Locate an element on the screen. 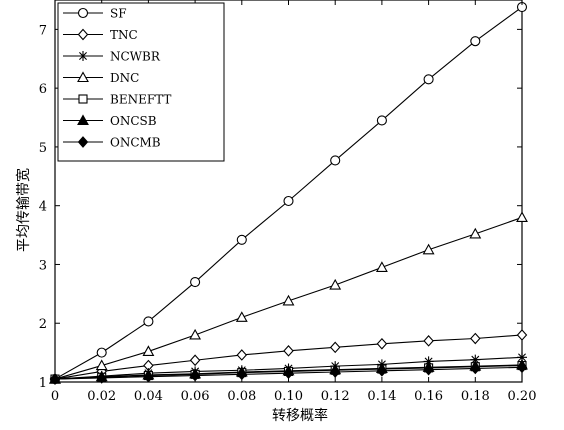 This screenshot has width=564, height=430. y-tick-label: 3 is located at coordinates (43, 265).